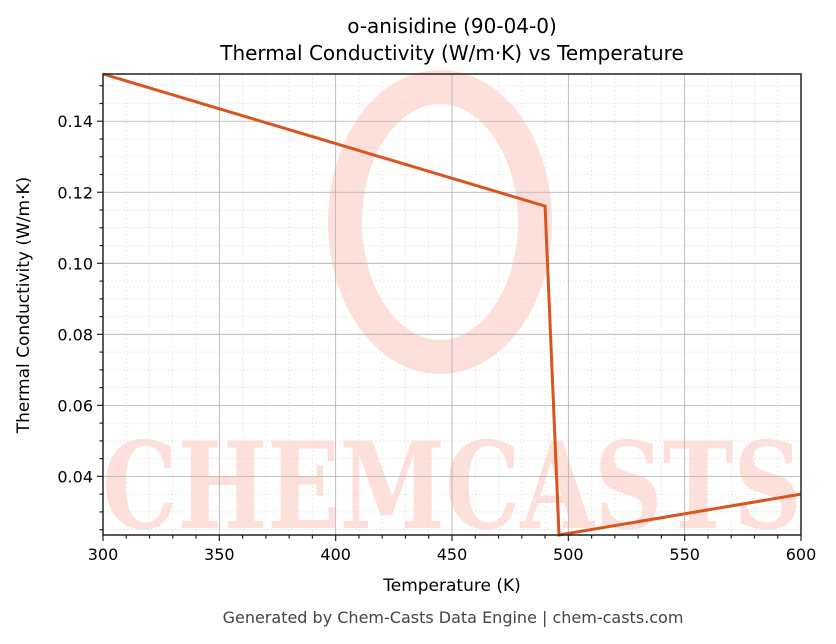 This screenshot has width=836, height=644. Describe the element at coordinates (452, 586) in the screenshot. I see `x-axis-label: Temperature (K)` at that location.